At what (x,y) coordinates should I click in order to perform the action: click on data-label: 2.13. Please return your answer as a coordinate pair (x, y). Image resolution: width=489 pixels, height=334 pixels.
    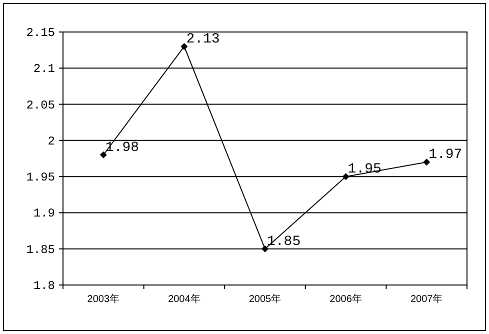
    Looking at the image, I should click on (203, 39).